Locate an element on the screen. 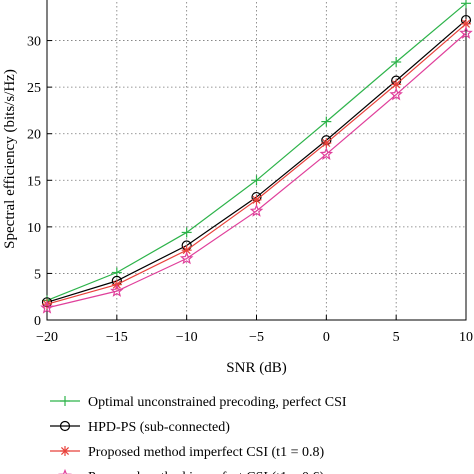 This screenshot has width=474, height=474. y-tick-label: 5 is located at coordinates (37, 274).